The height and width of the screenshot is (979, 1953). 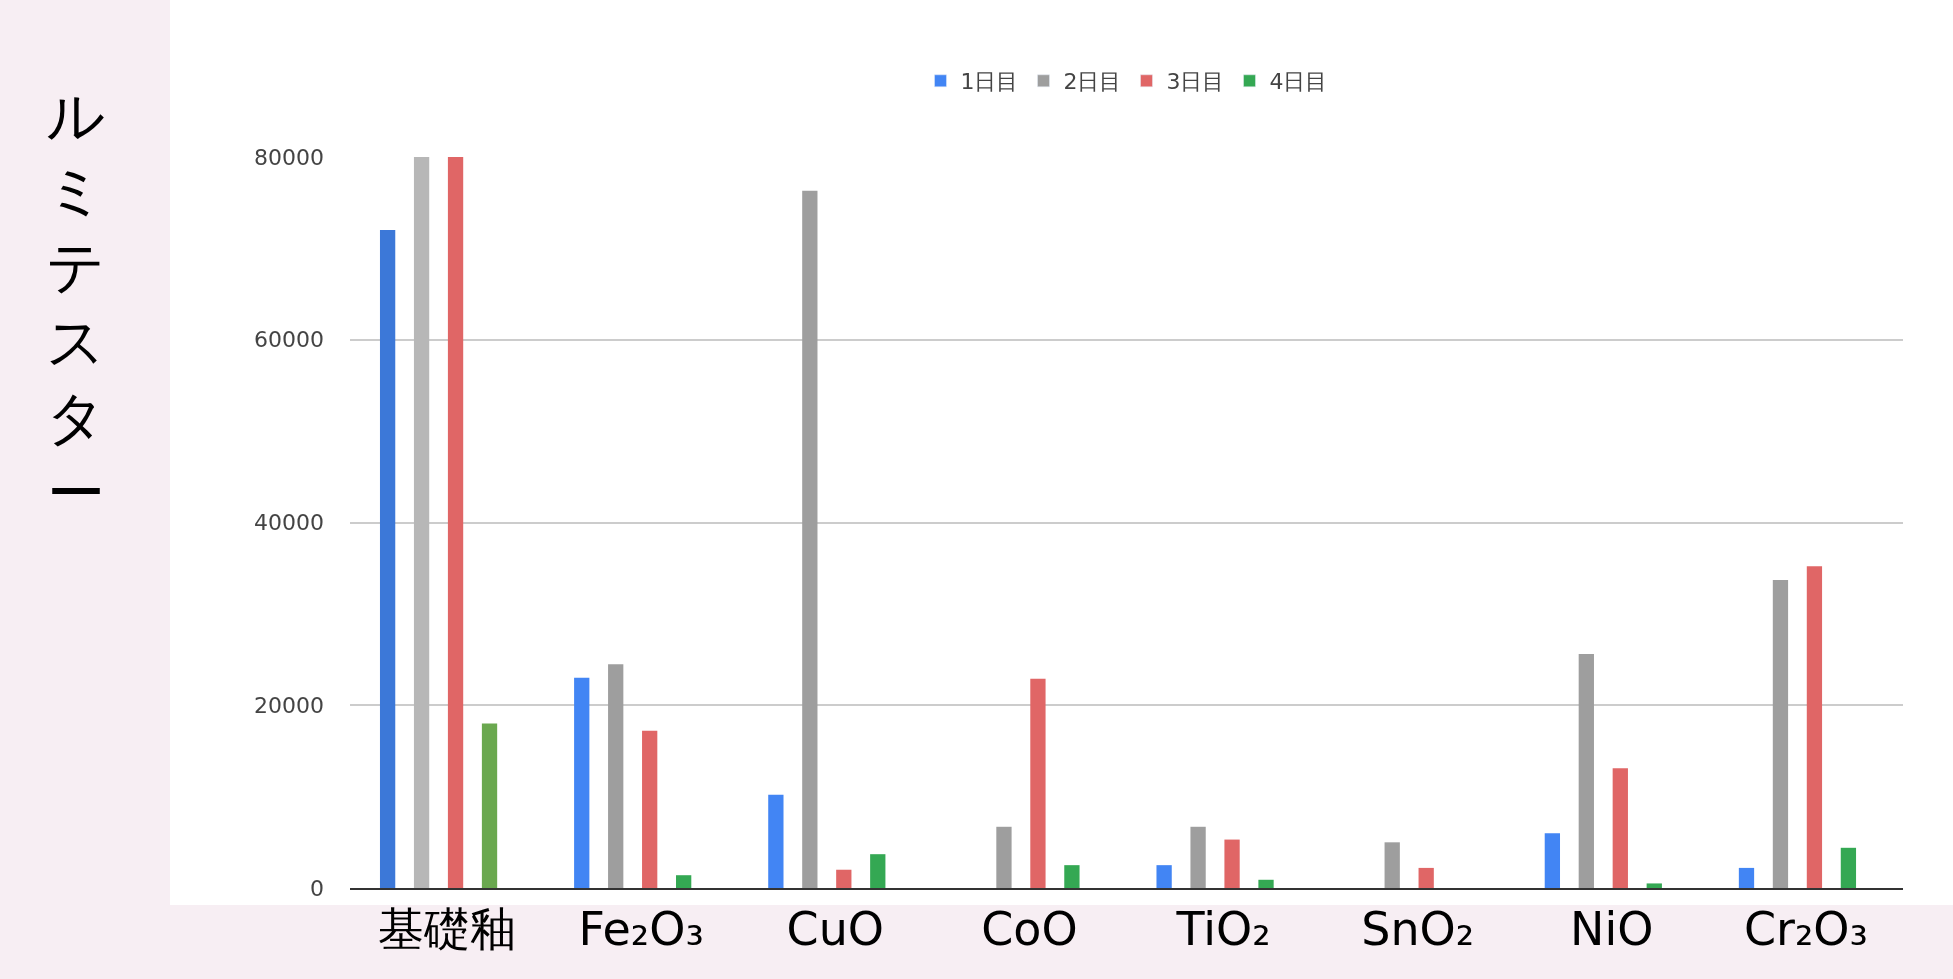 What do you see at coordinates (289, 340) in the screenshot?
I see `y-tick-label: 60000` at bounding box center [289, 340].